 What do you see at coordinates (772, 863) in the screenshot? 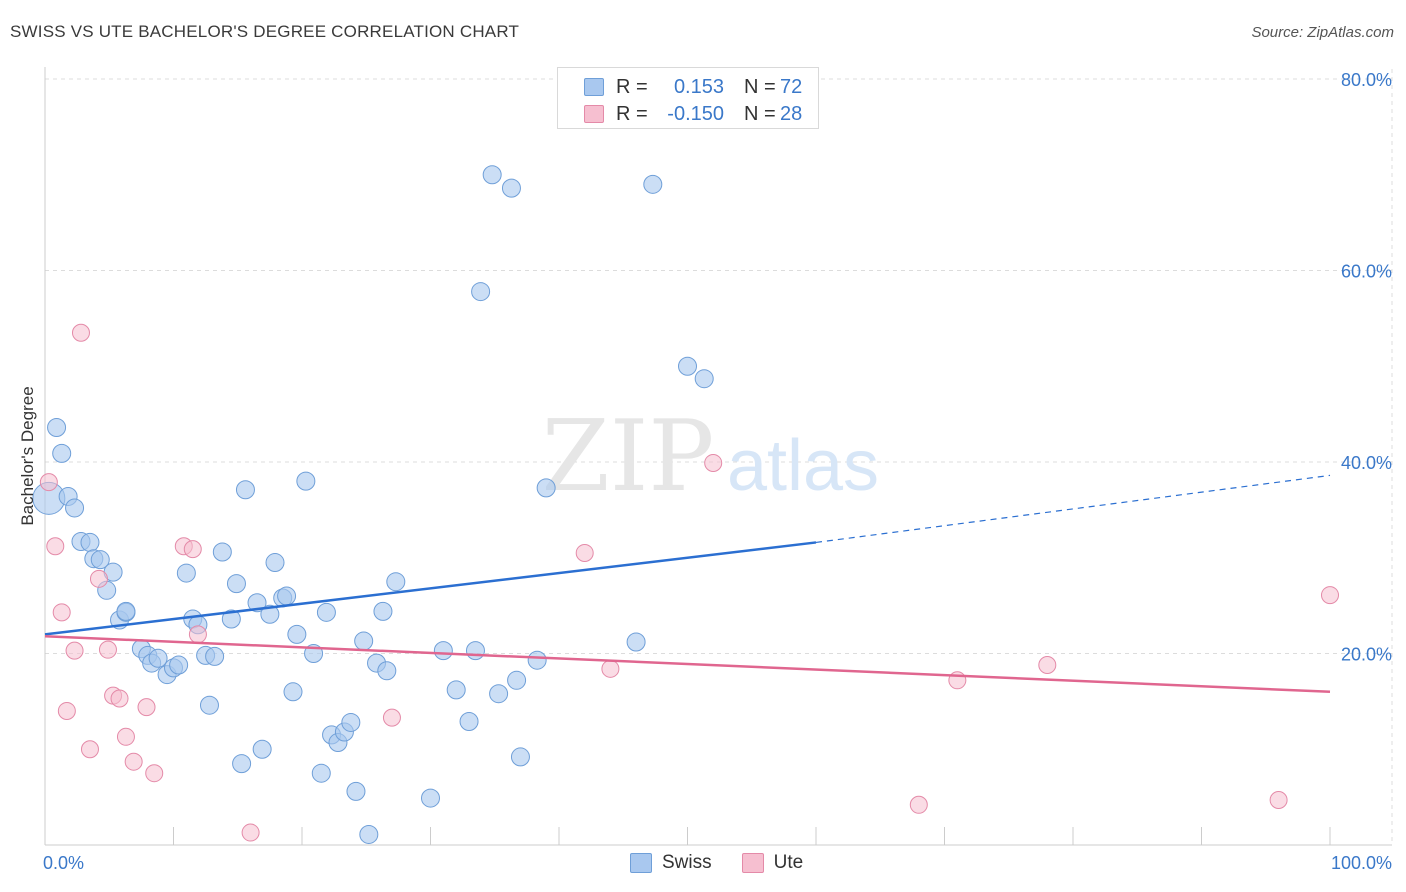
I see `legend-item-ute: Ute` at bounding box center [772, 863].